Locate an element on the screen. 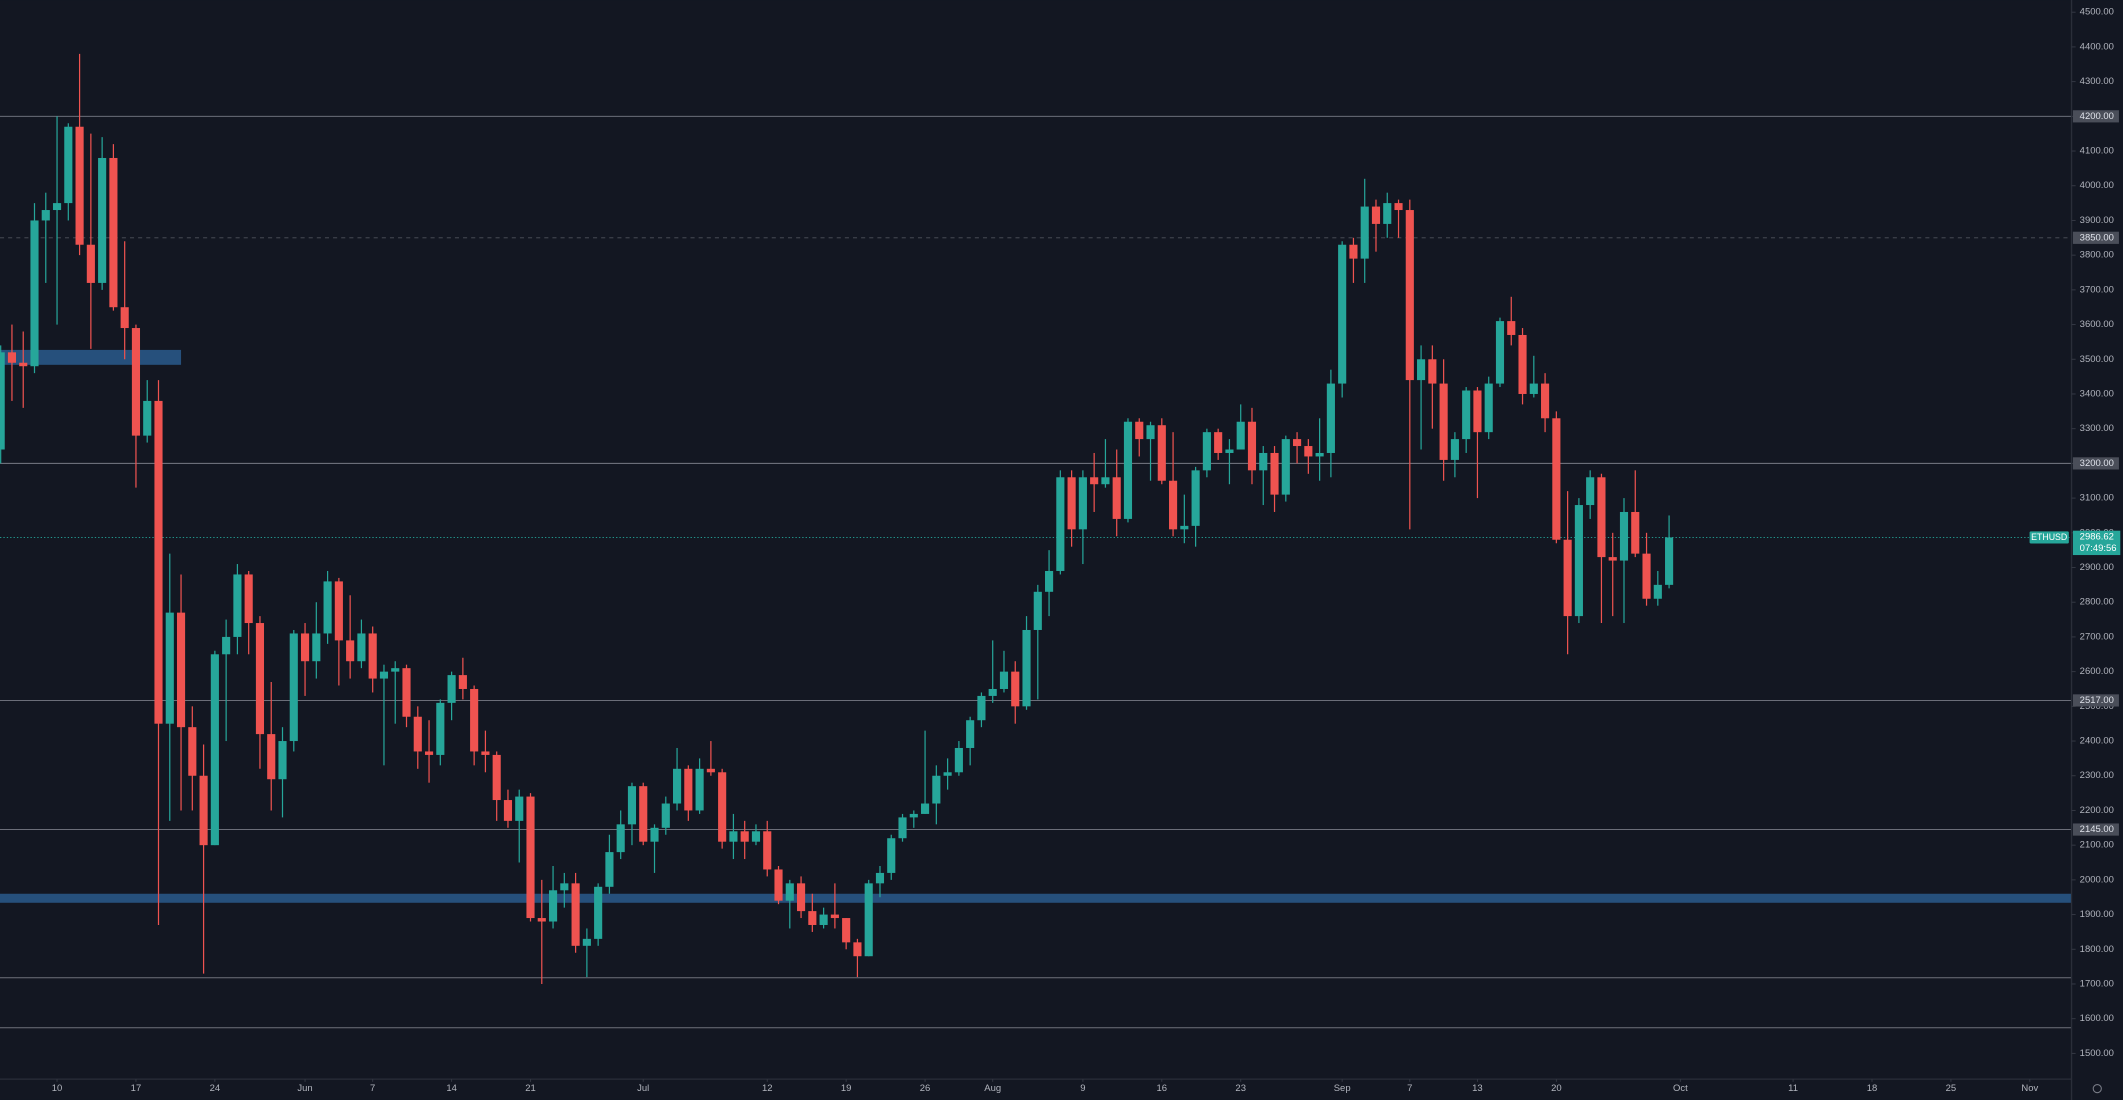 The image size is (2123, 1100). y-tick-label: 4300.00 is located at coordinates (2097, 81).